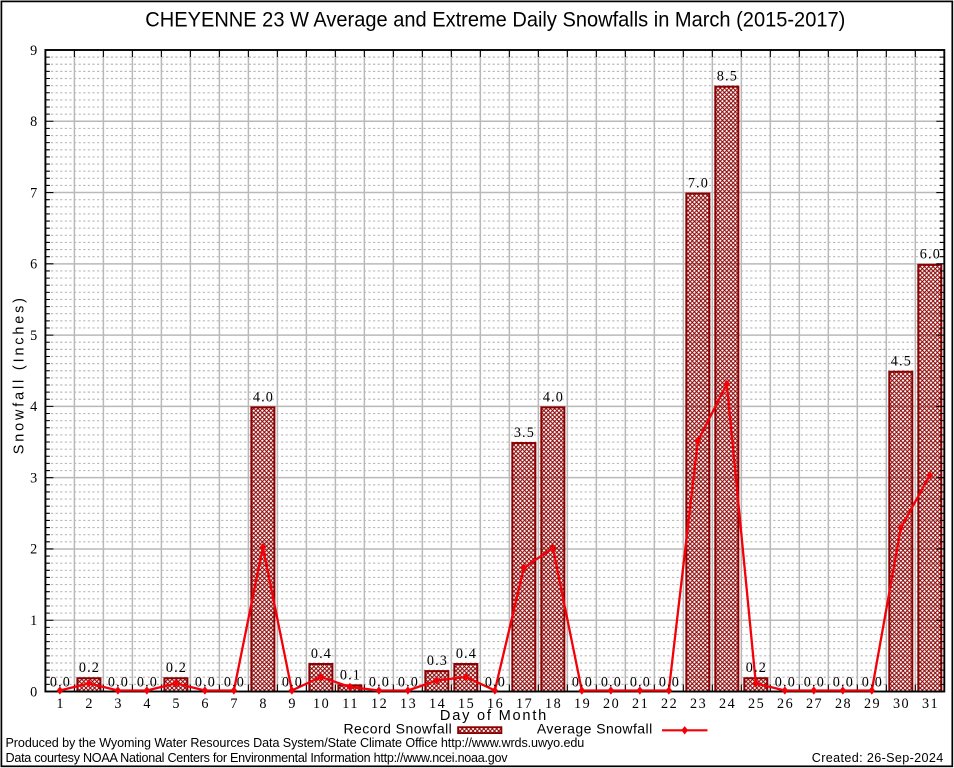 This screenshot has width=954, height=768. What do you see at coordinates (466, 704) in the screenshot?
I see `svg-text: 15` at bounding box center [466, 704].